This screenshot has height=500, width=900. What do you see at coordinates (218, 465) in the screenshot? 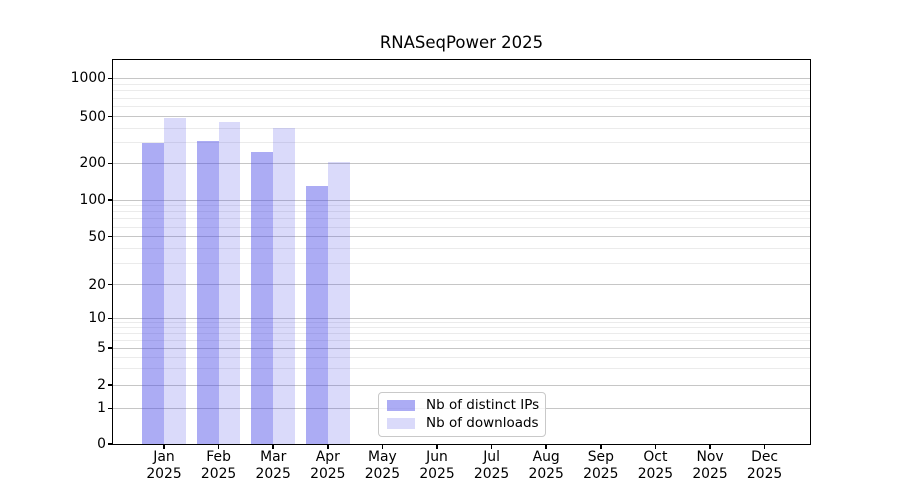
I see `x-tick-label-feb-2025: Feb 2025` at bounding box center [218, 465].